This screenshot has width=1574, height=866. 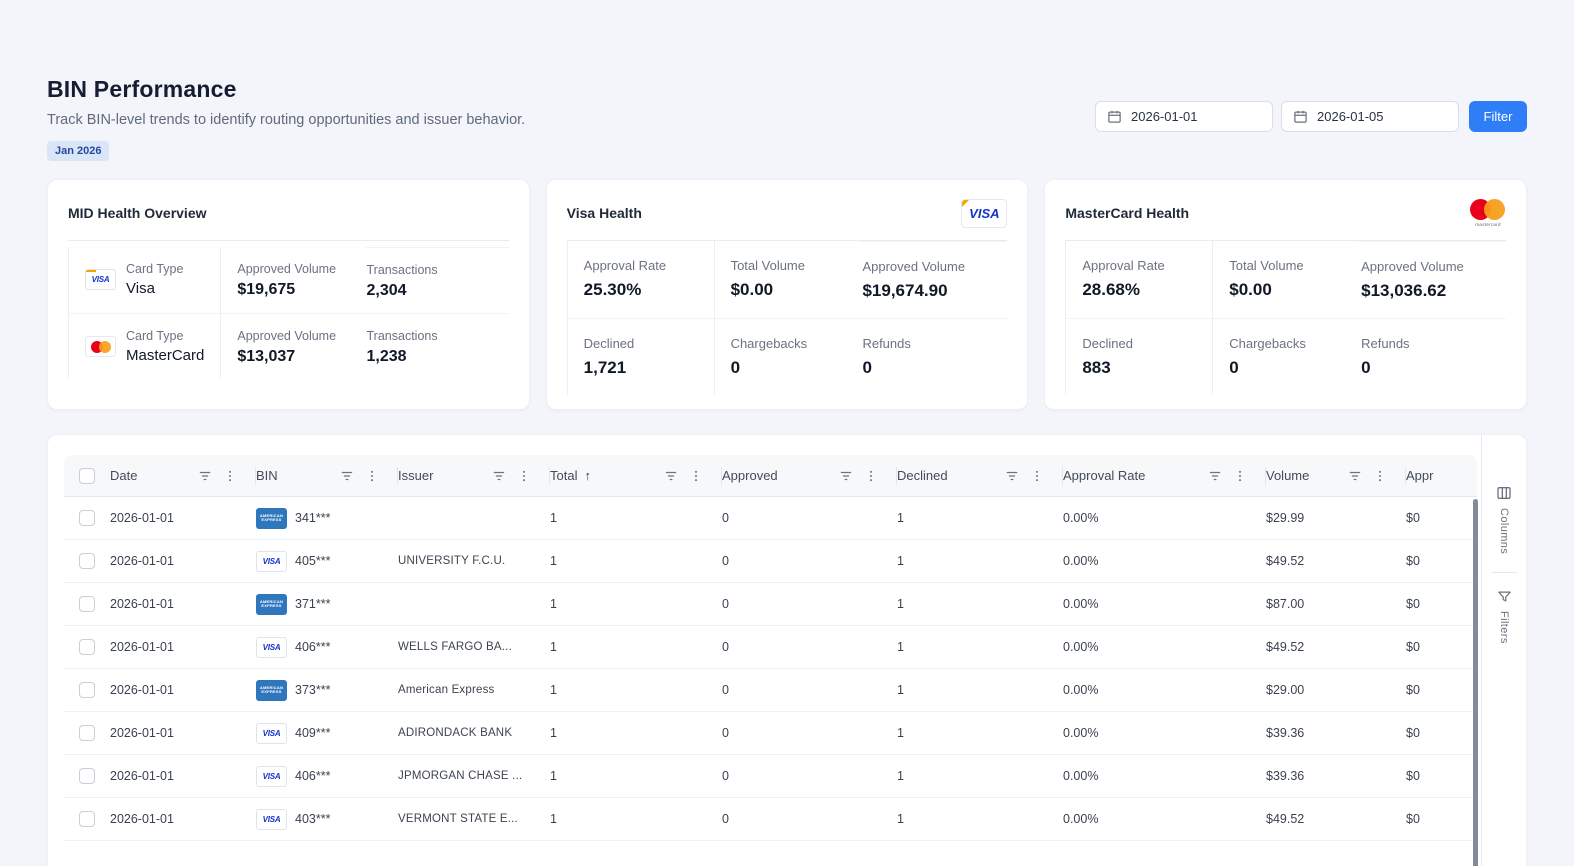 I want to click on columns-panel-button: Columns, so click(x=1504, y=519).